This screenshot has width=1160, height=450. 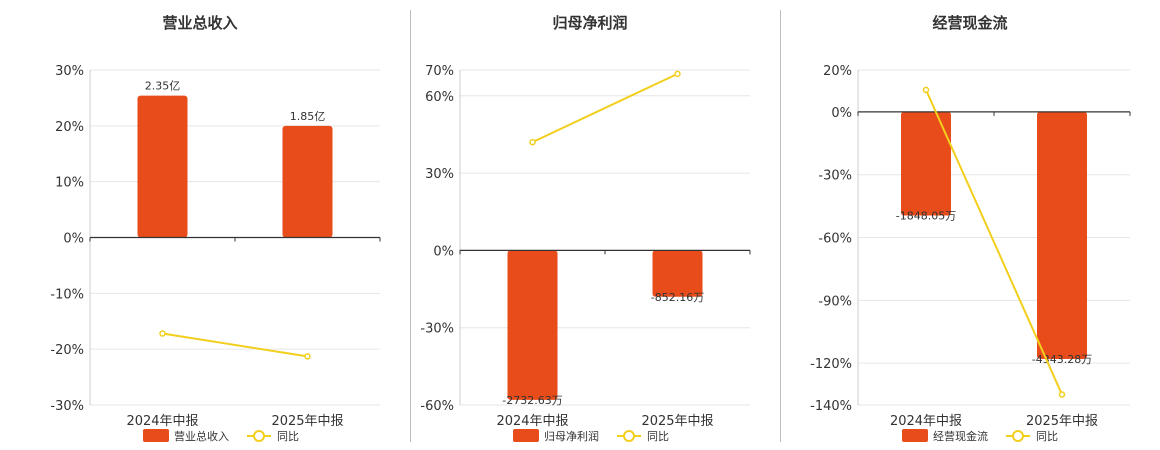 What do you see at coordinates (970, 23) in the screenshot?
I see `chart-title: 经营现金流` at bounding box center [970, 23].